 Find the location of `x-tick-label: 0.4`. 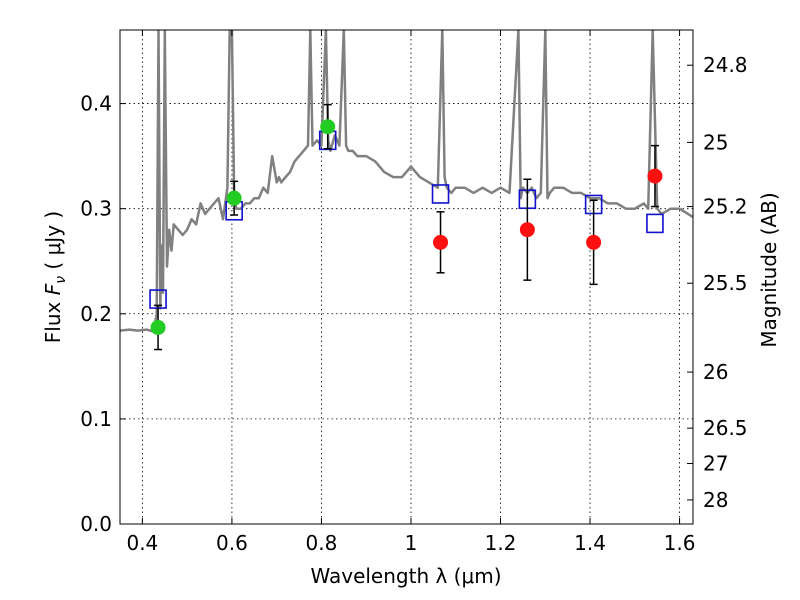

x-tick-label: 0.4 is located at coordinates (142, 543).